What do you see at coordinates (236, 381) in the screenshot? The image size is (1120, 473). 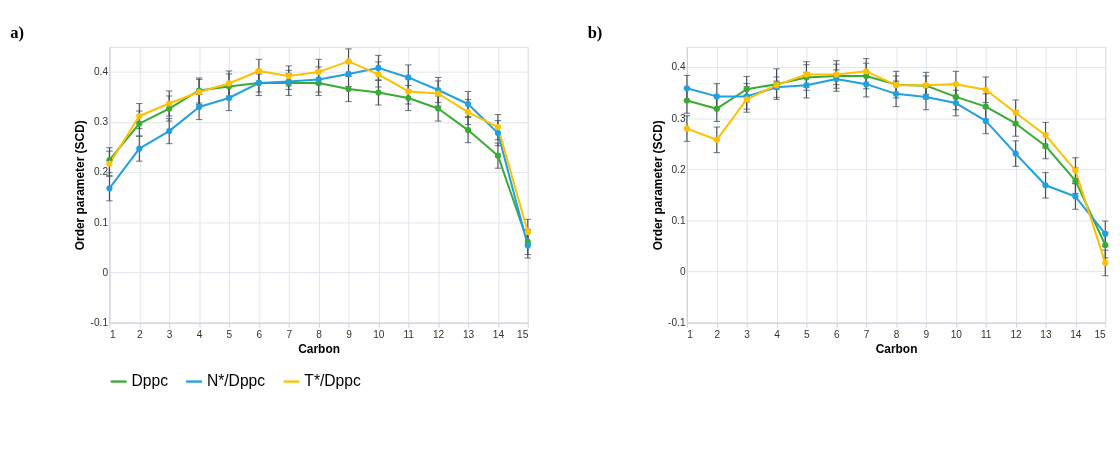 I see `legend-label: N*/Dppc` at bounding box center [236, 381].